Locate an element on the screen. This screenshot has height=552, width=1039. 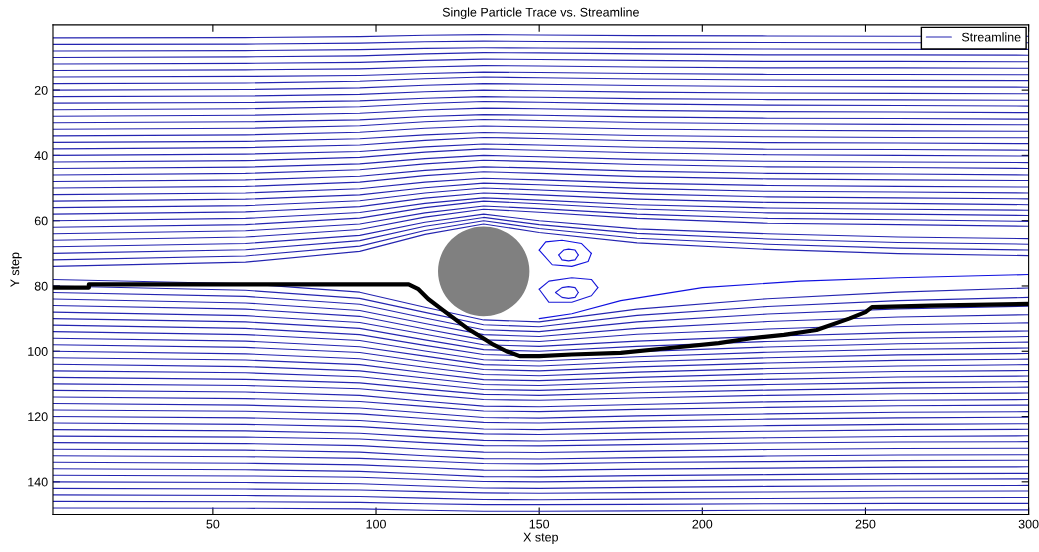
y-axis-title: Y step is located at coordinates (16, 269).